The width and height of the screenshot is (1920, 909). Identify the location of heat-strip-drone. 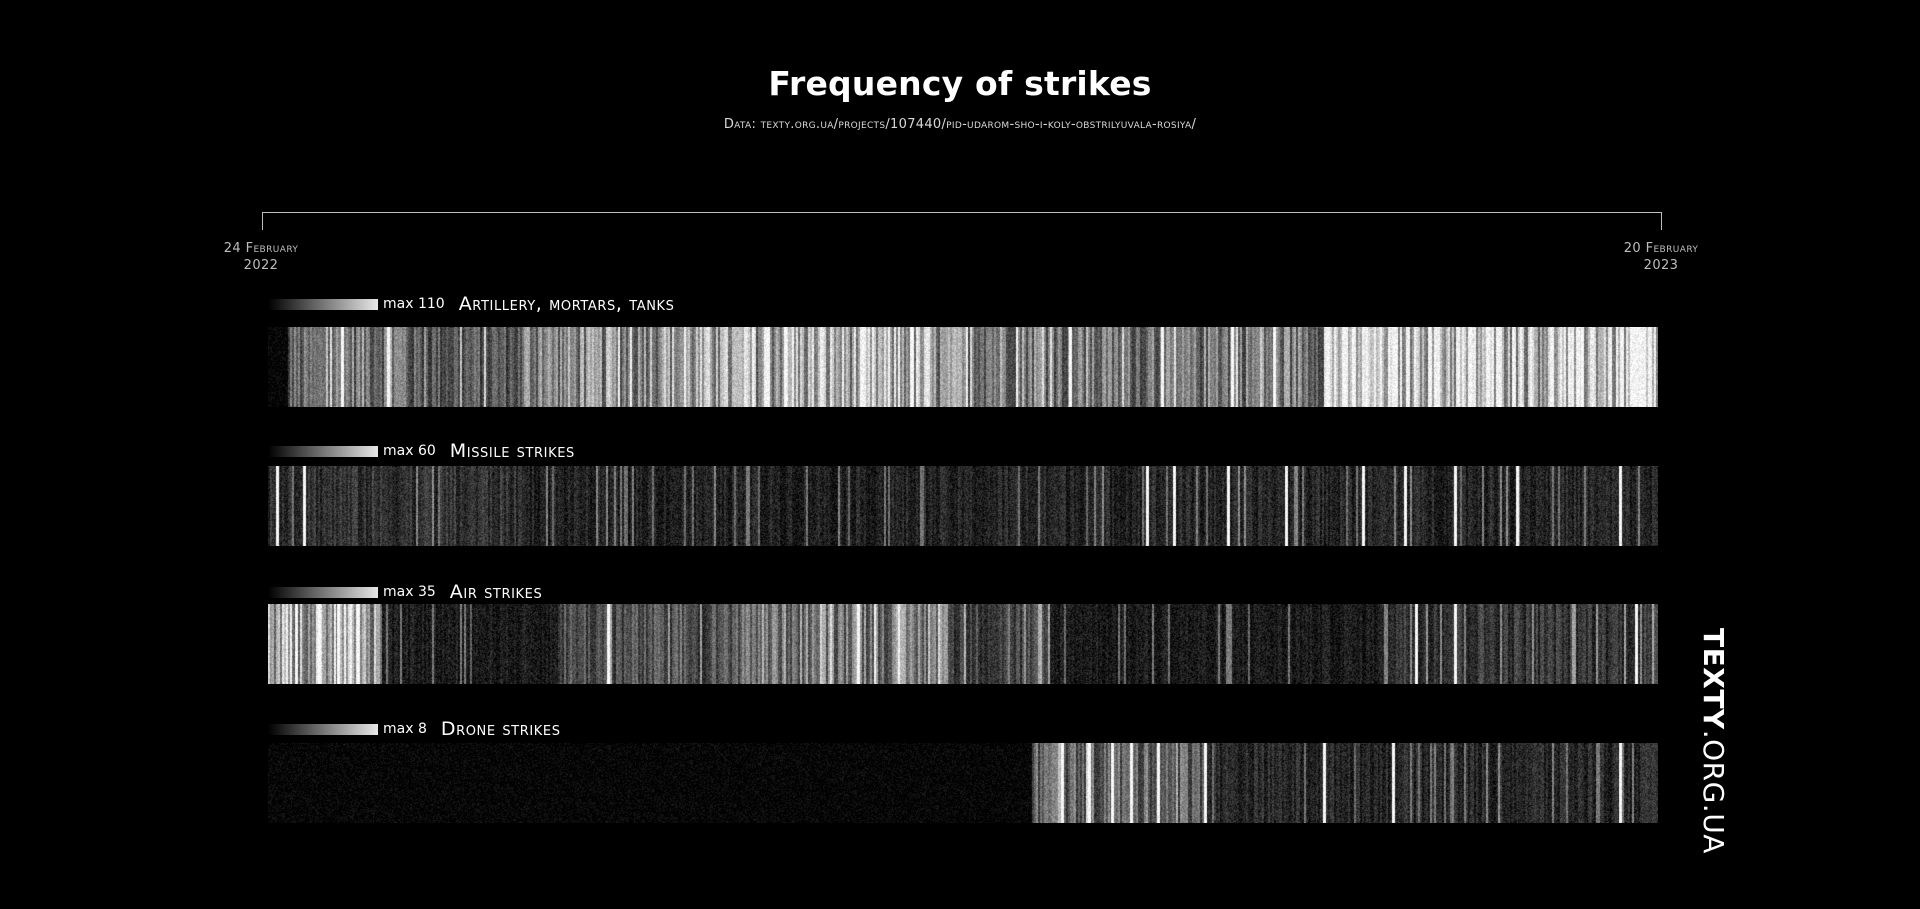
(963, 783).